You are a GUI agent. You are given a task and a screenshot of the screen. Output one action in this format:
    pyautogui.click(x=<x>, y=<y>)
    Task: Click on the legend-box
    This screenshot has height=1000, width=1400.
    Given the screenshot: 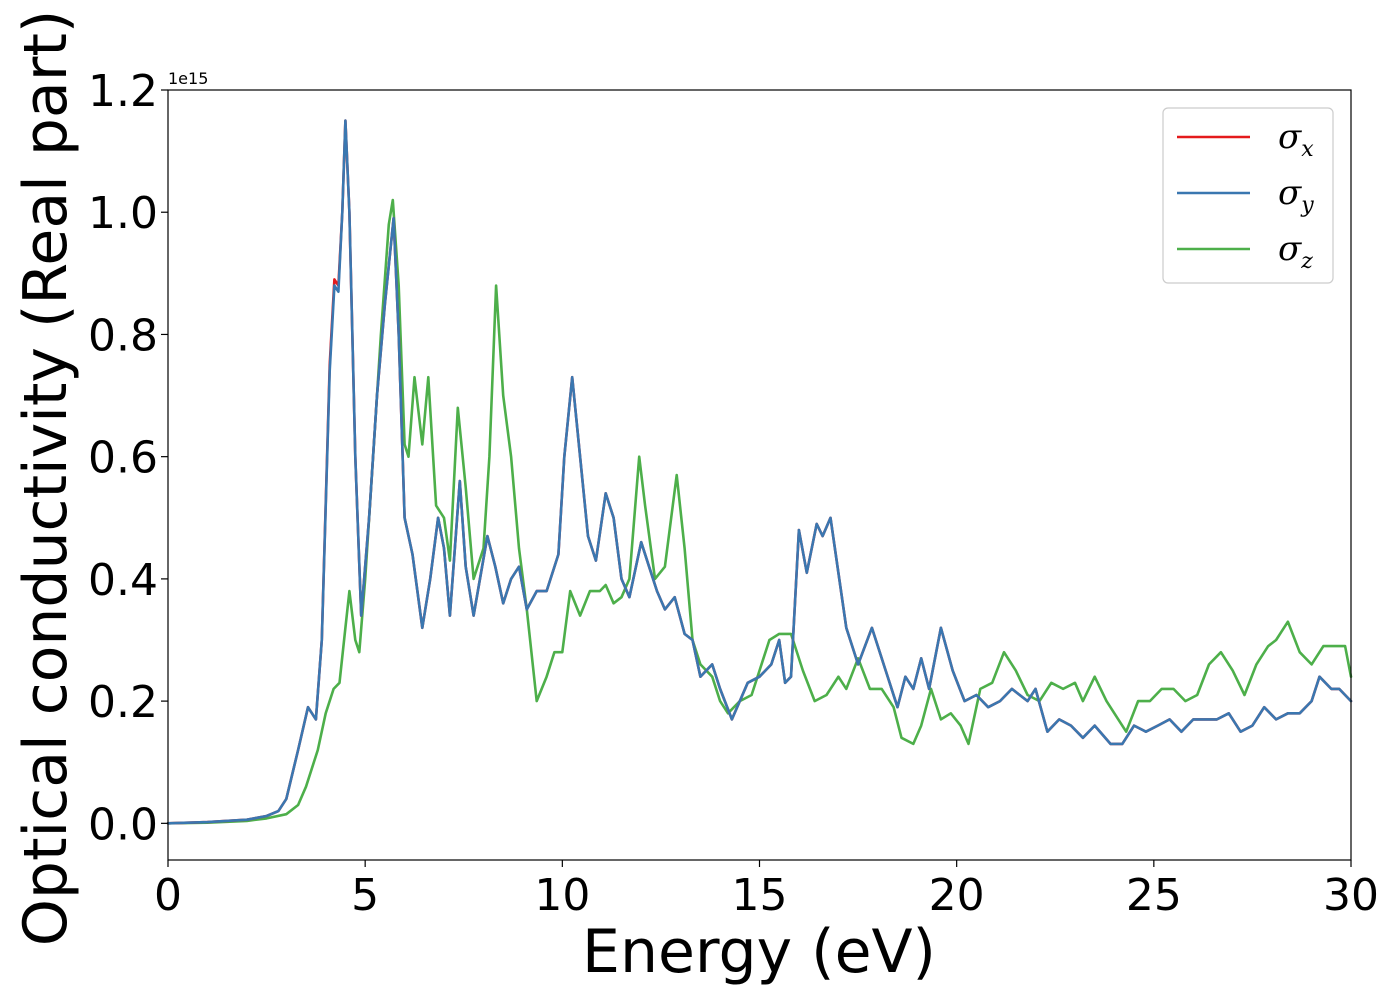 What is the action you would take?
    pyautogui.click(x=1248, y=195)
    